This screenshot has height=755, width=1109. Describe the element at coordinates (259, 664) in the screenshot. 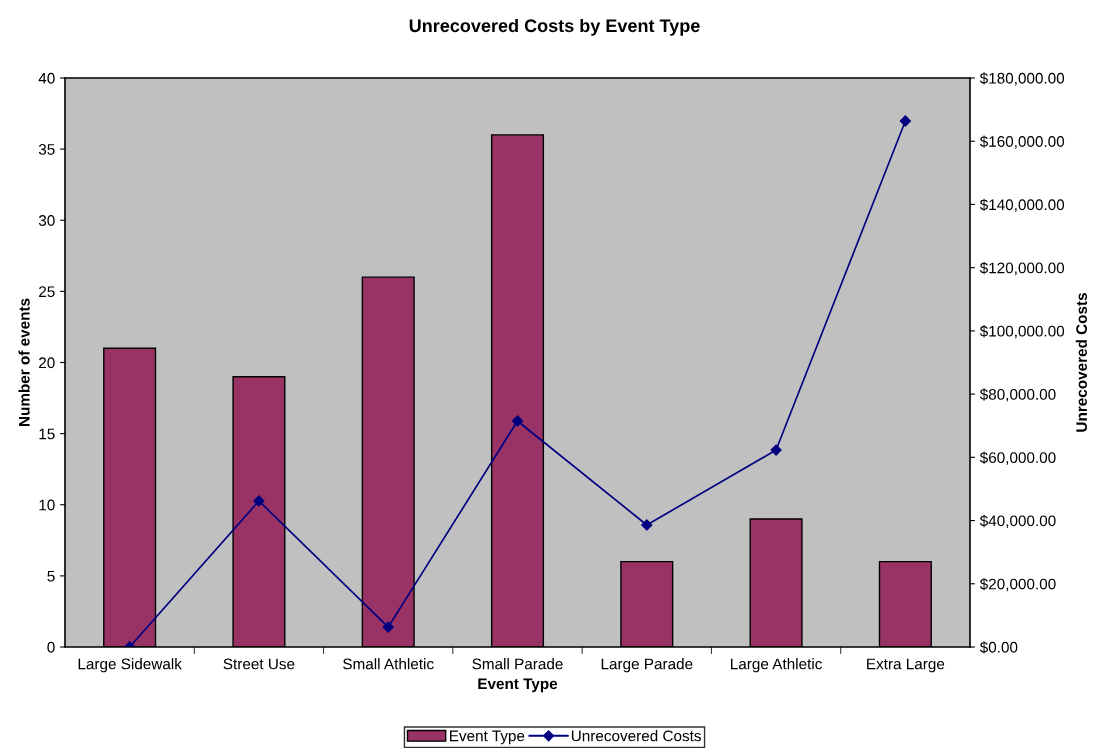

I see `x-tick-label: Street Use` at that location.